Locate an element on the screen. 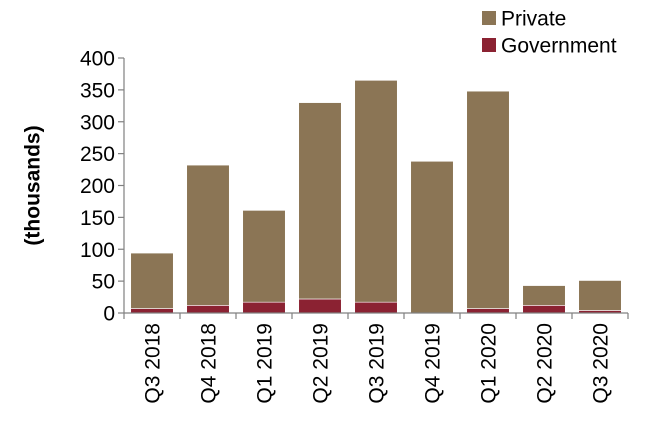 The width and height of the screenshot is (657, 430). x-category-label: Q2 2020 is located at coordinates (545, 363).